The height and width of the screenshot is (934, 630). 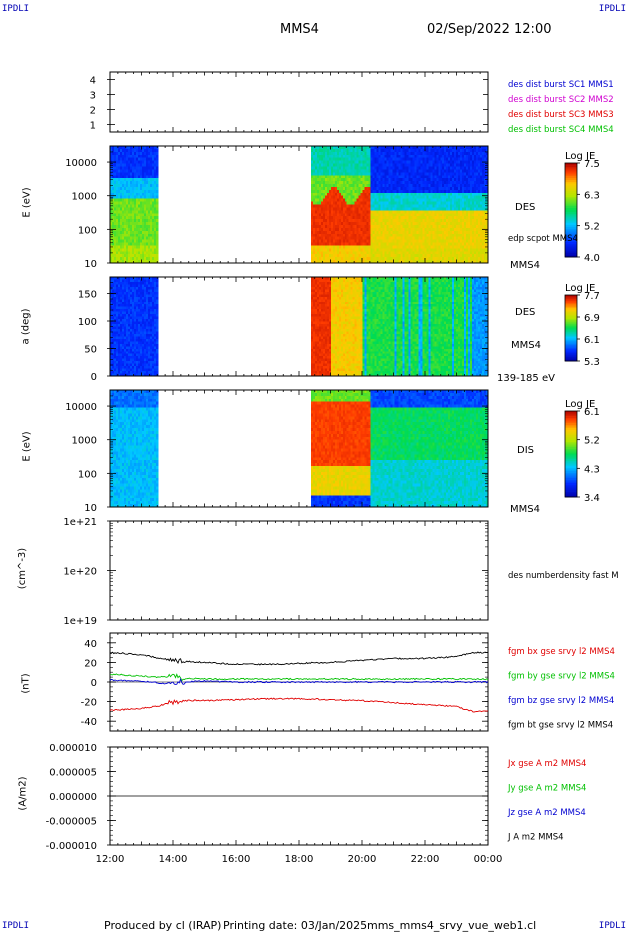 What do you see at coordinates (525, 265) in the screenshot?
I see `des-energy-sc-label: MMS4` at bounding box center [525, 265].